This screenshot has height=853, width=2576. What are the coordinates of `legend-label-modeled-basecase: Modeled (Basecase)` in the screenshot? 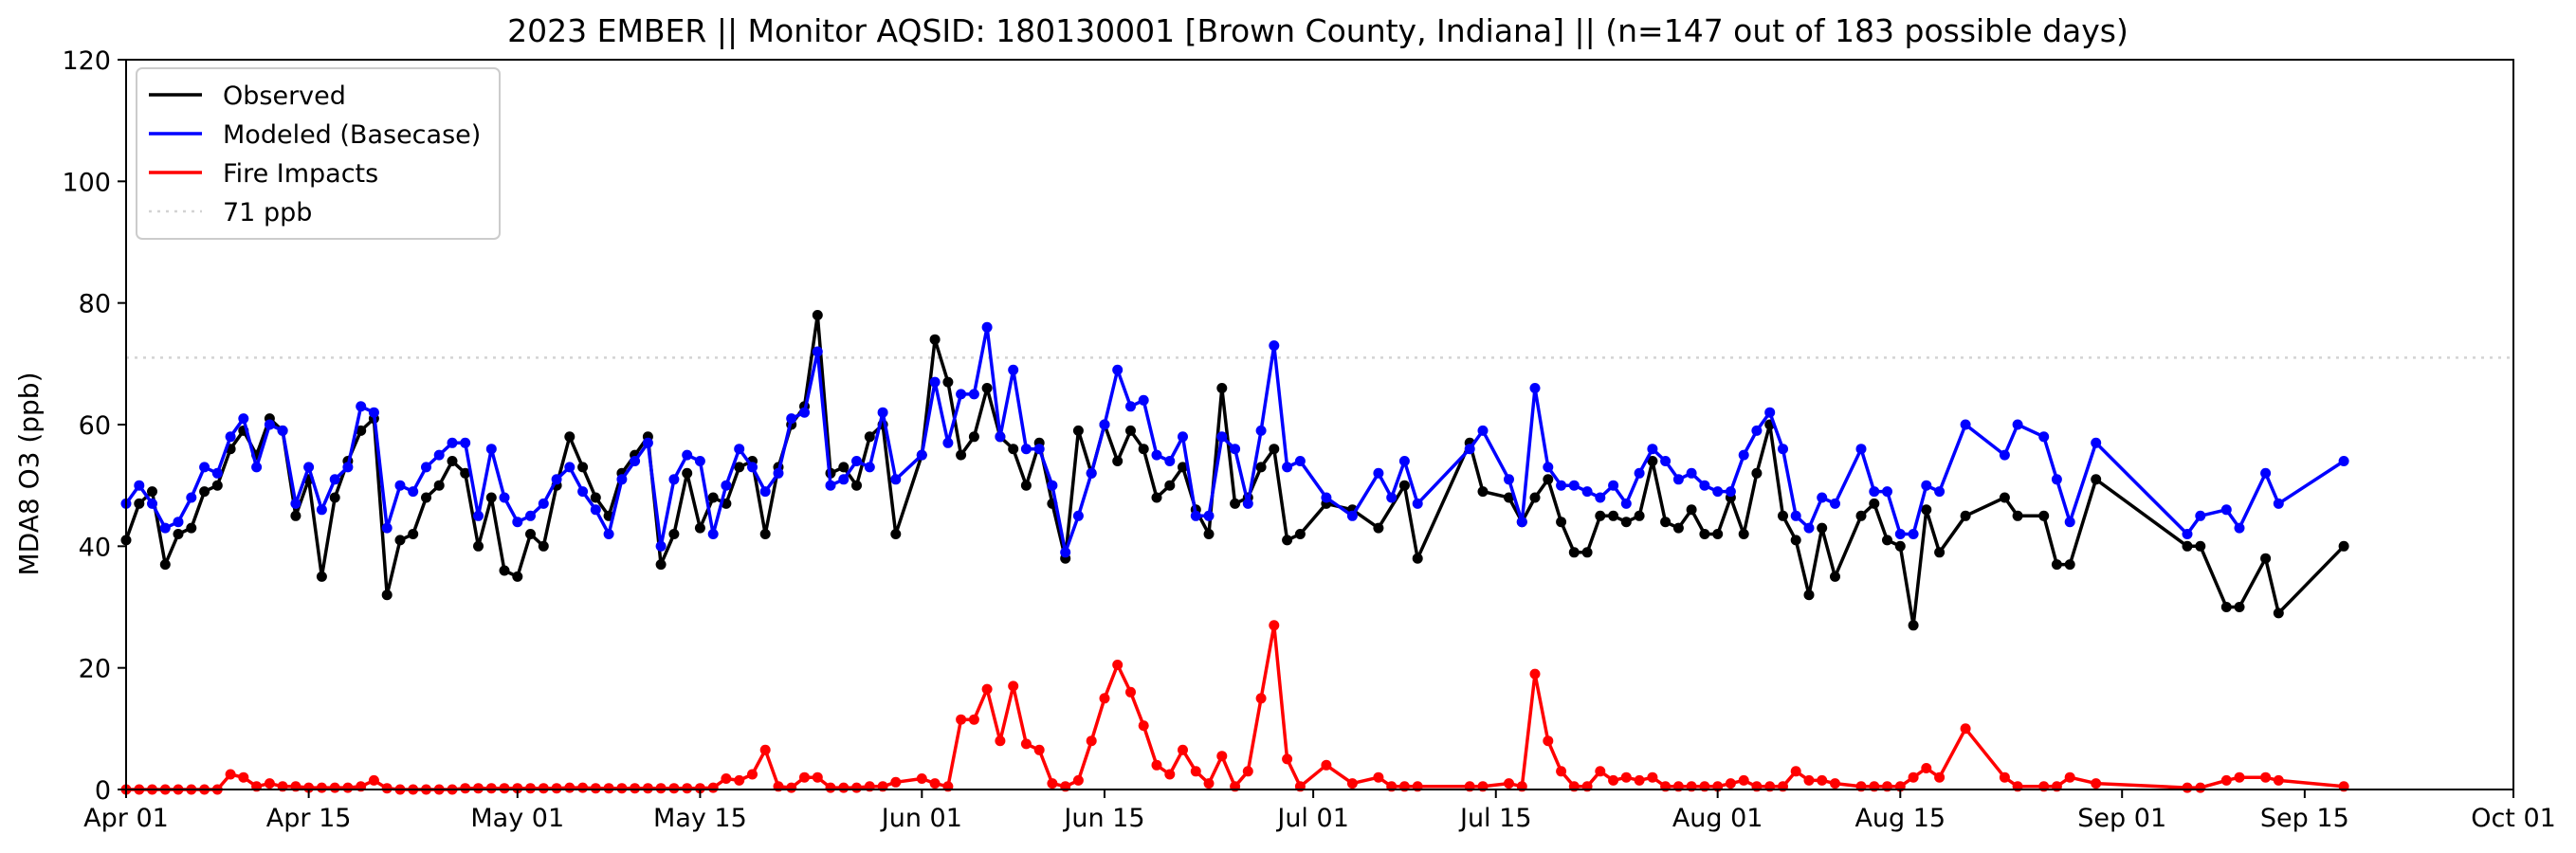 It's located at (352, 135).